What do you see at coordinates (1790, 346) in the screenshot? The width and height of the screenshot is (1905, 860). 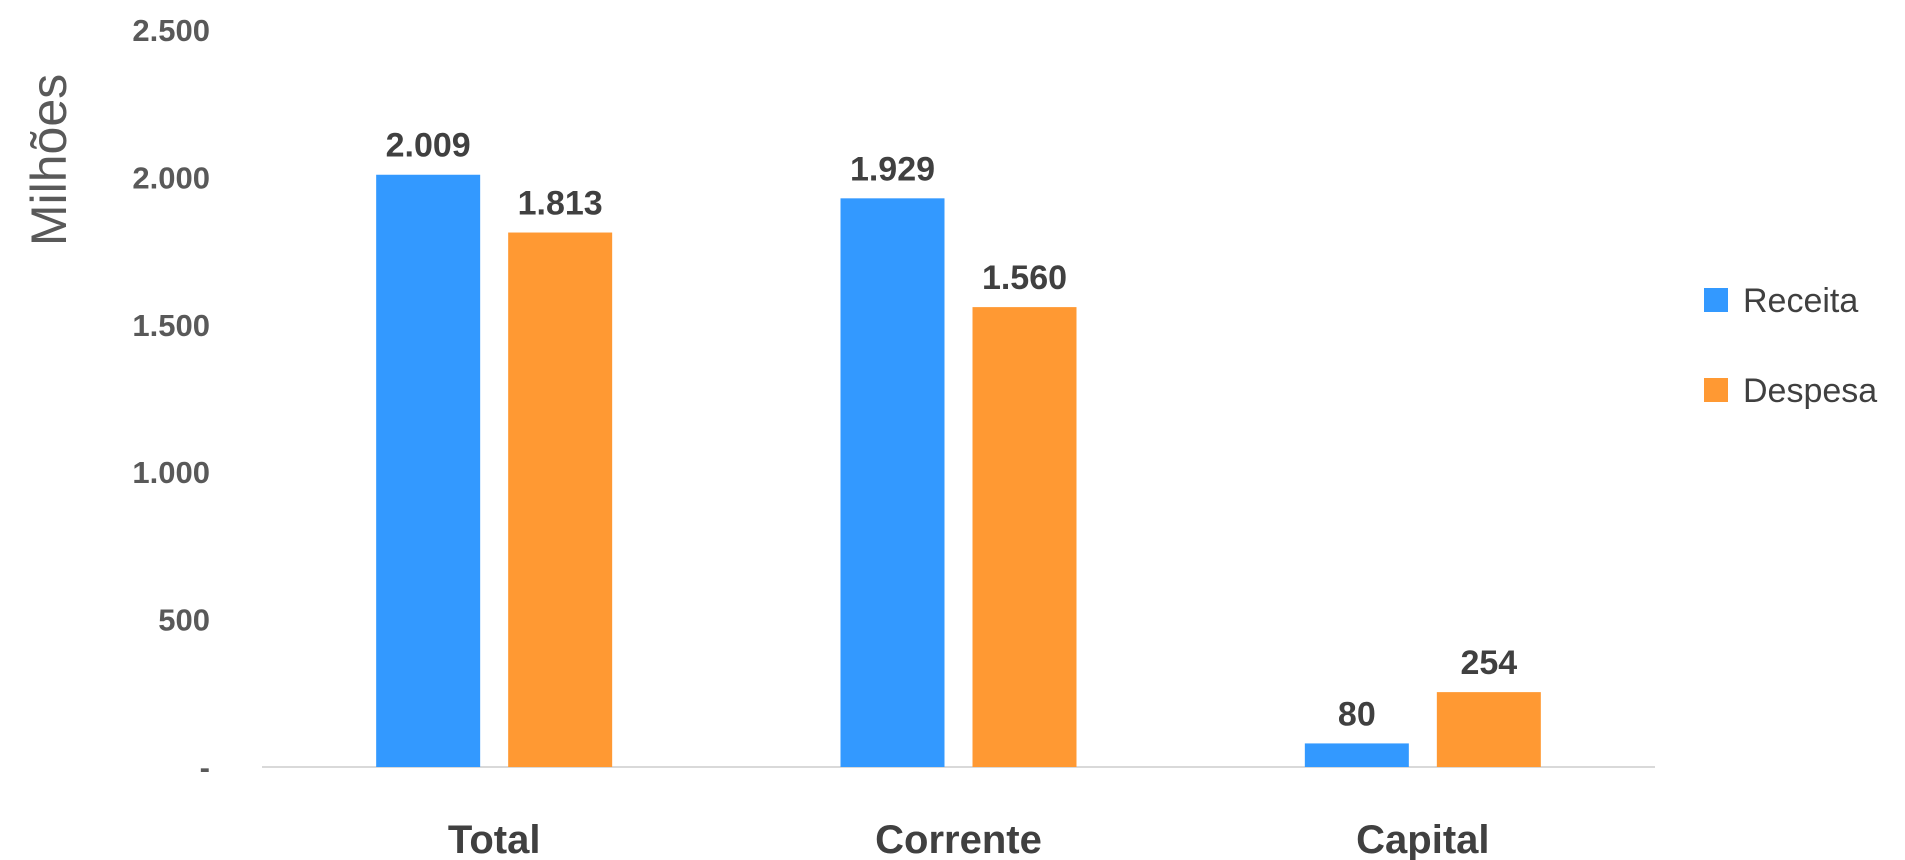 I see `legend: Receita Despesa` at bounding box center [1790, 346].